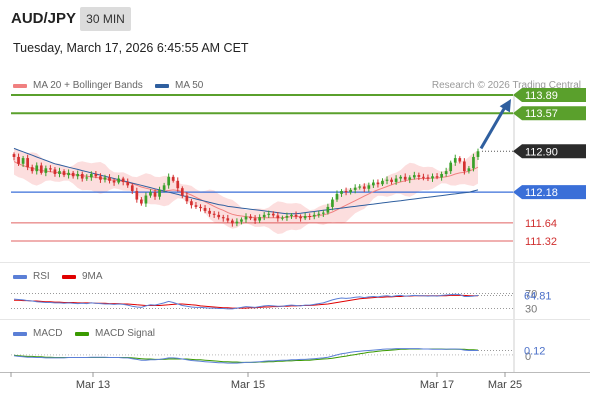 Image resolution: width=590 pixels, height=400 pixels. Describe the element at coordinates (505, 106) in the screenshot. I see `forecast-arrow-head` at that location.